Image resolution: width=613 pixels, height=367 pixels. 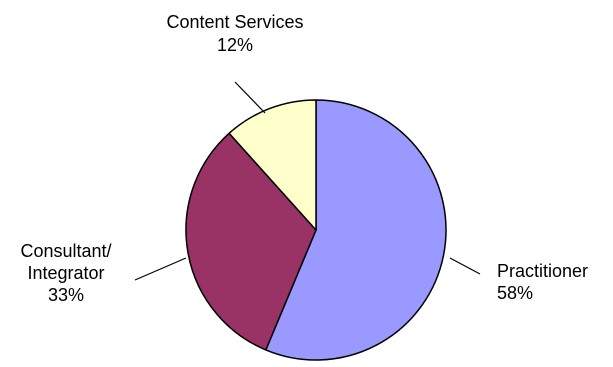 What do you see at coordinates (542, 271) in the screenshot?
I see `slice-name-line: Practitioner` at bounding box center [542, 271].